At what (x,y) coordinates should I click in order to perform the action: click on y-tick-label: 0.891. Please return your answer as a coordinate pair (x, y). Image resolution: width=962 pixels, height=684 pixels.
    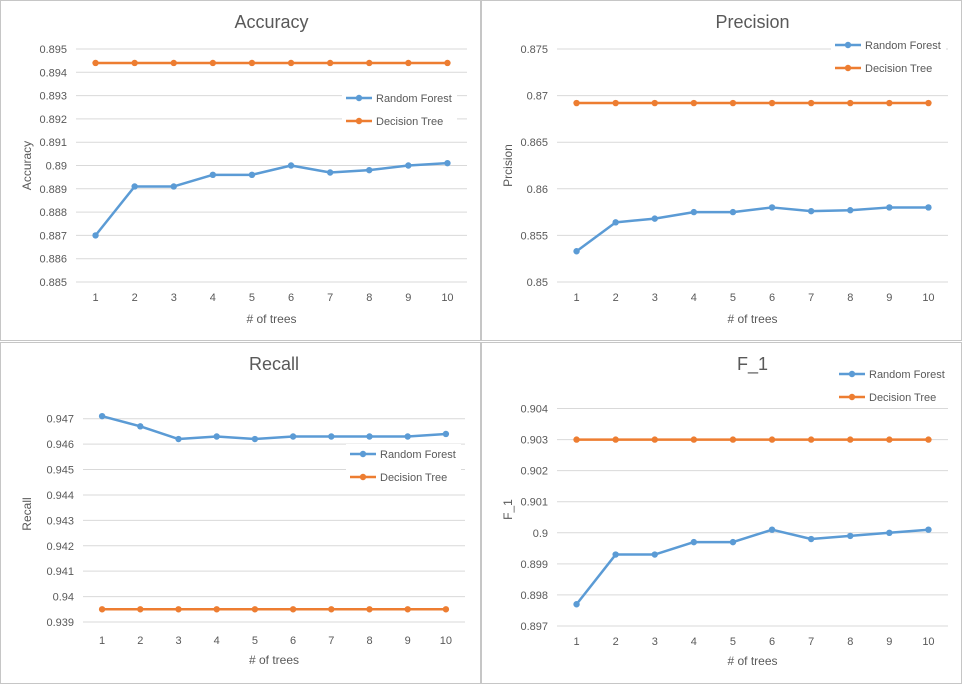
    Looking at the image, I should click on (53, 143).